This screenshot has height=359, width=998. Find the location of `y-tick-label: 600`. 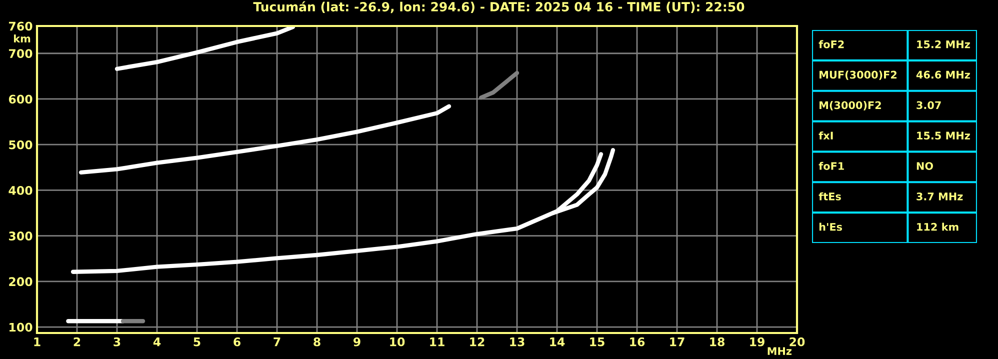

y-tick-label: 600 is located at coordinates (20, 99).